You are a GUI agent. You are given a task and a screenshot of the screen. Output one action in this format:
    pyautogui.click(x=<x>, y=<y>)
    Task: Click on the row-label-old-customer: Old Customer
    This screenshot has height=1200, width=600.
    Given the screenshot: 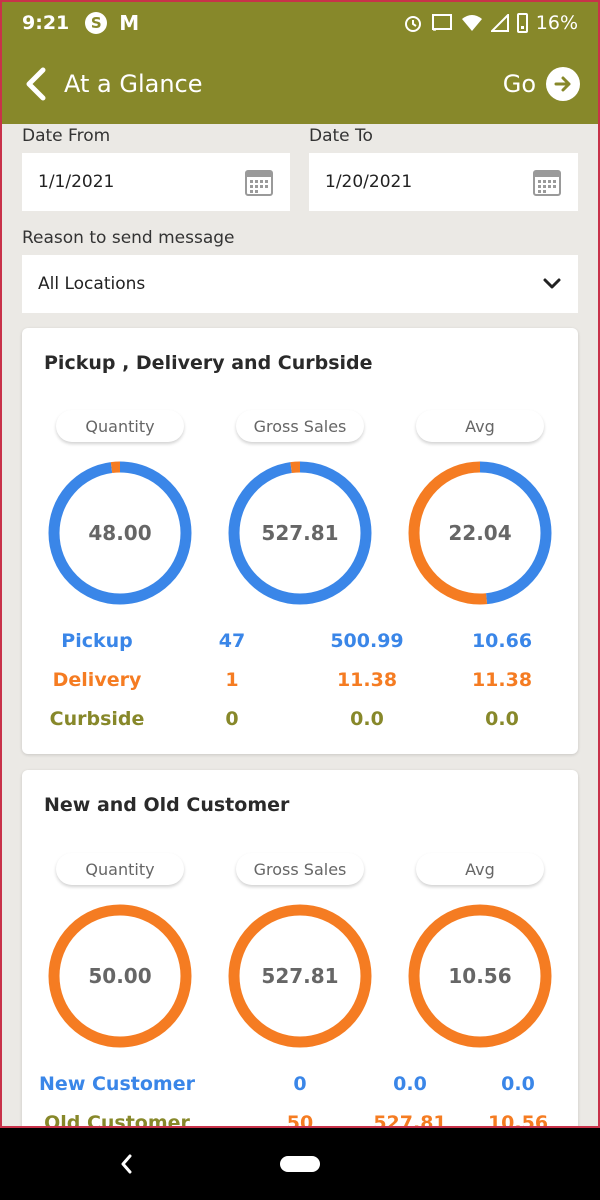 What is the action you would take?
    pyautogui.click(x=117, y=1120)
    